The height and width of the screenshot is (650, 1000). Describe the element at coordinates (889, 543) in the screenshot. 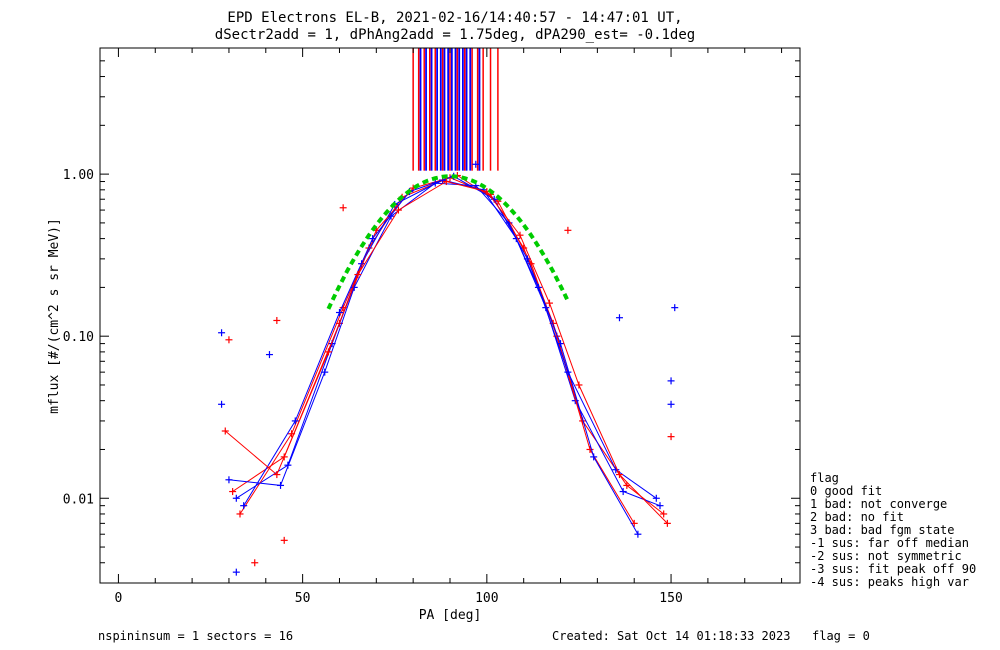

I see `legend-item-4: -1 sus: far off median` at that location.